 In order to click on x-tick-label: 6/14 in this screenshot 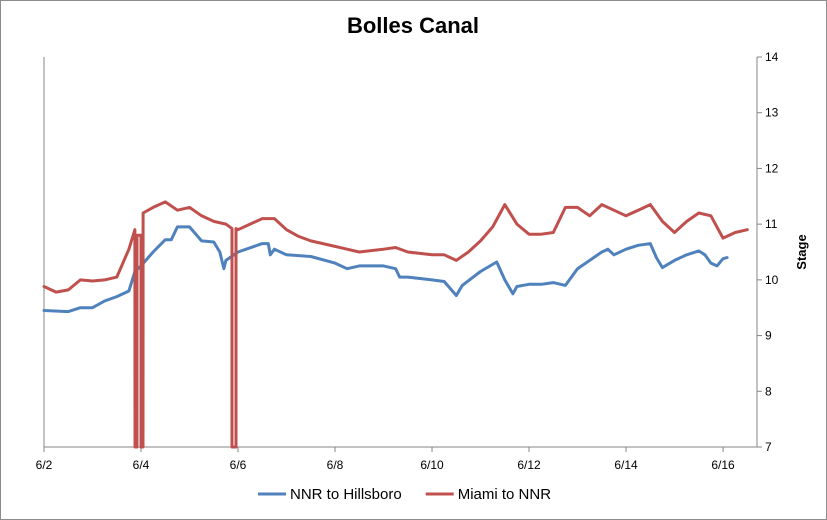, I will do `click(626, 465)`.